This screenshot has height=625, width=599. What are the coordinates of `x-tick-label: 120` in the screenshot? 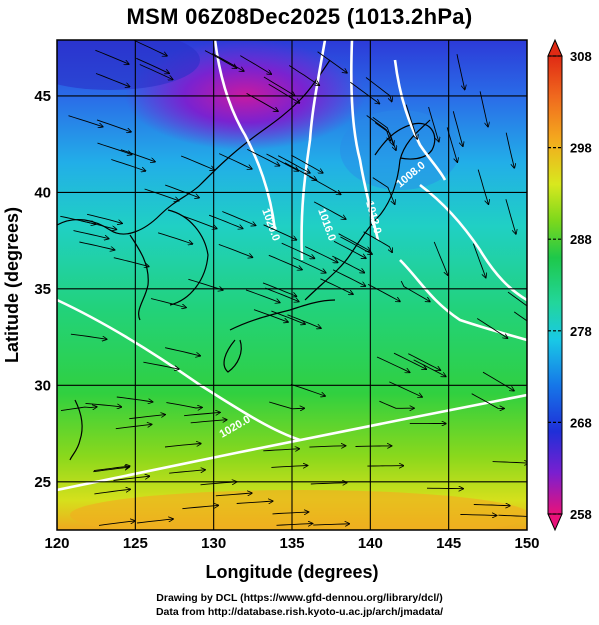 It's located at (56, 543).